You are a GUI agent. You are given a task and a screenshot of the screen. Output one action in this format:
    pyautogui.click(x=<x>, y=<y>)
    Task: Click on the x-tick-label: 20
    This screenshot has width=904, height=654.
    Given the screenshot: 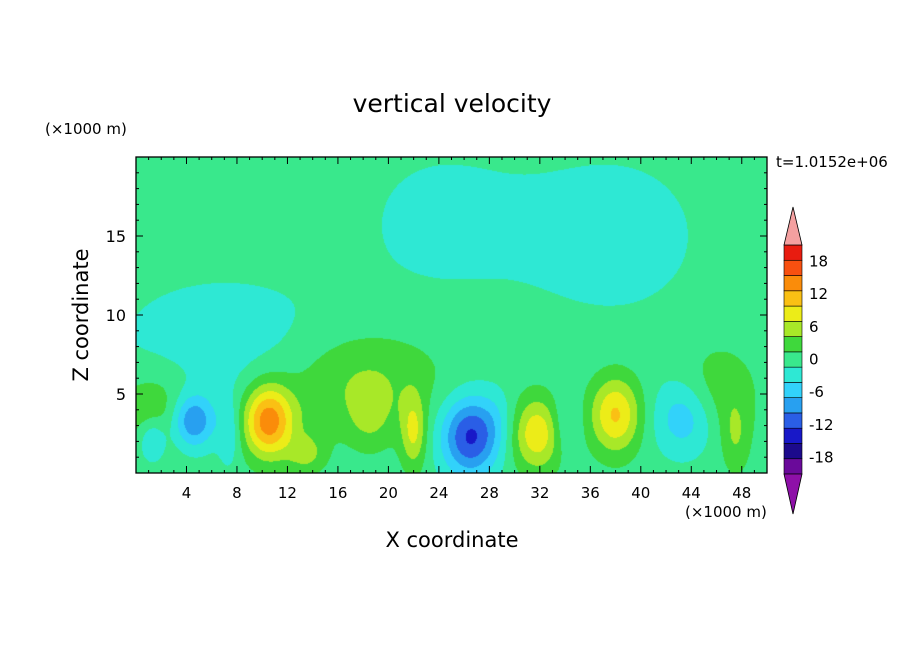 What is the action you would take?
    pyautogui.click(x=388, y=493)
    